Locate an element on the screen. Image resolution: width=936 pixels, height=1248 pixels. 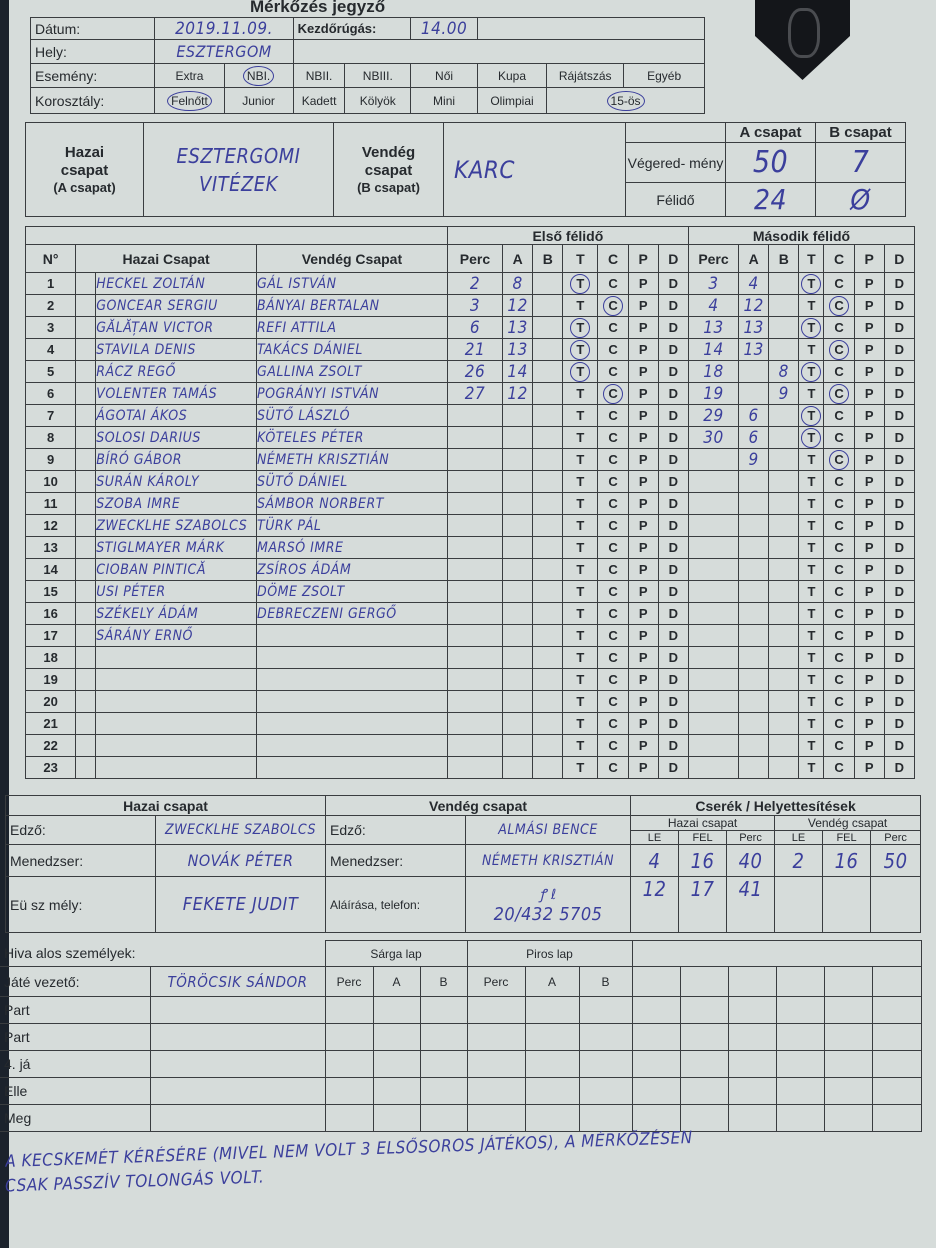
event-option: Egyéb is located at coordinates (664, 75).